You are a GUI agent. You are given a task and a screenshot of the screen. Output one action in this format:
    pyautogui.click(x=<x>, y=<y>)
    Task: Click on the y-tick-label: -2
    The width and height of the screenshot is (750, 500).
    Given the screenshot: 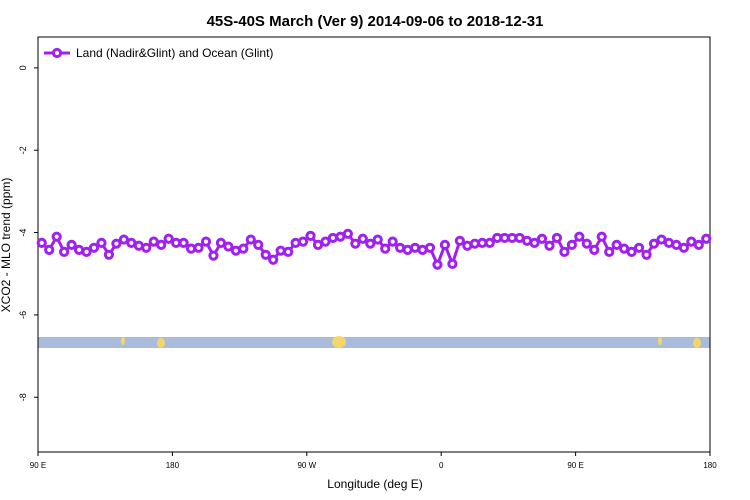 What is the action you would take?
    pyautogui.click(x=23, y=150)
    